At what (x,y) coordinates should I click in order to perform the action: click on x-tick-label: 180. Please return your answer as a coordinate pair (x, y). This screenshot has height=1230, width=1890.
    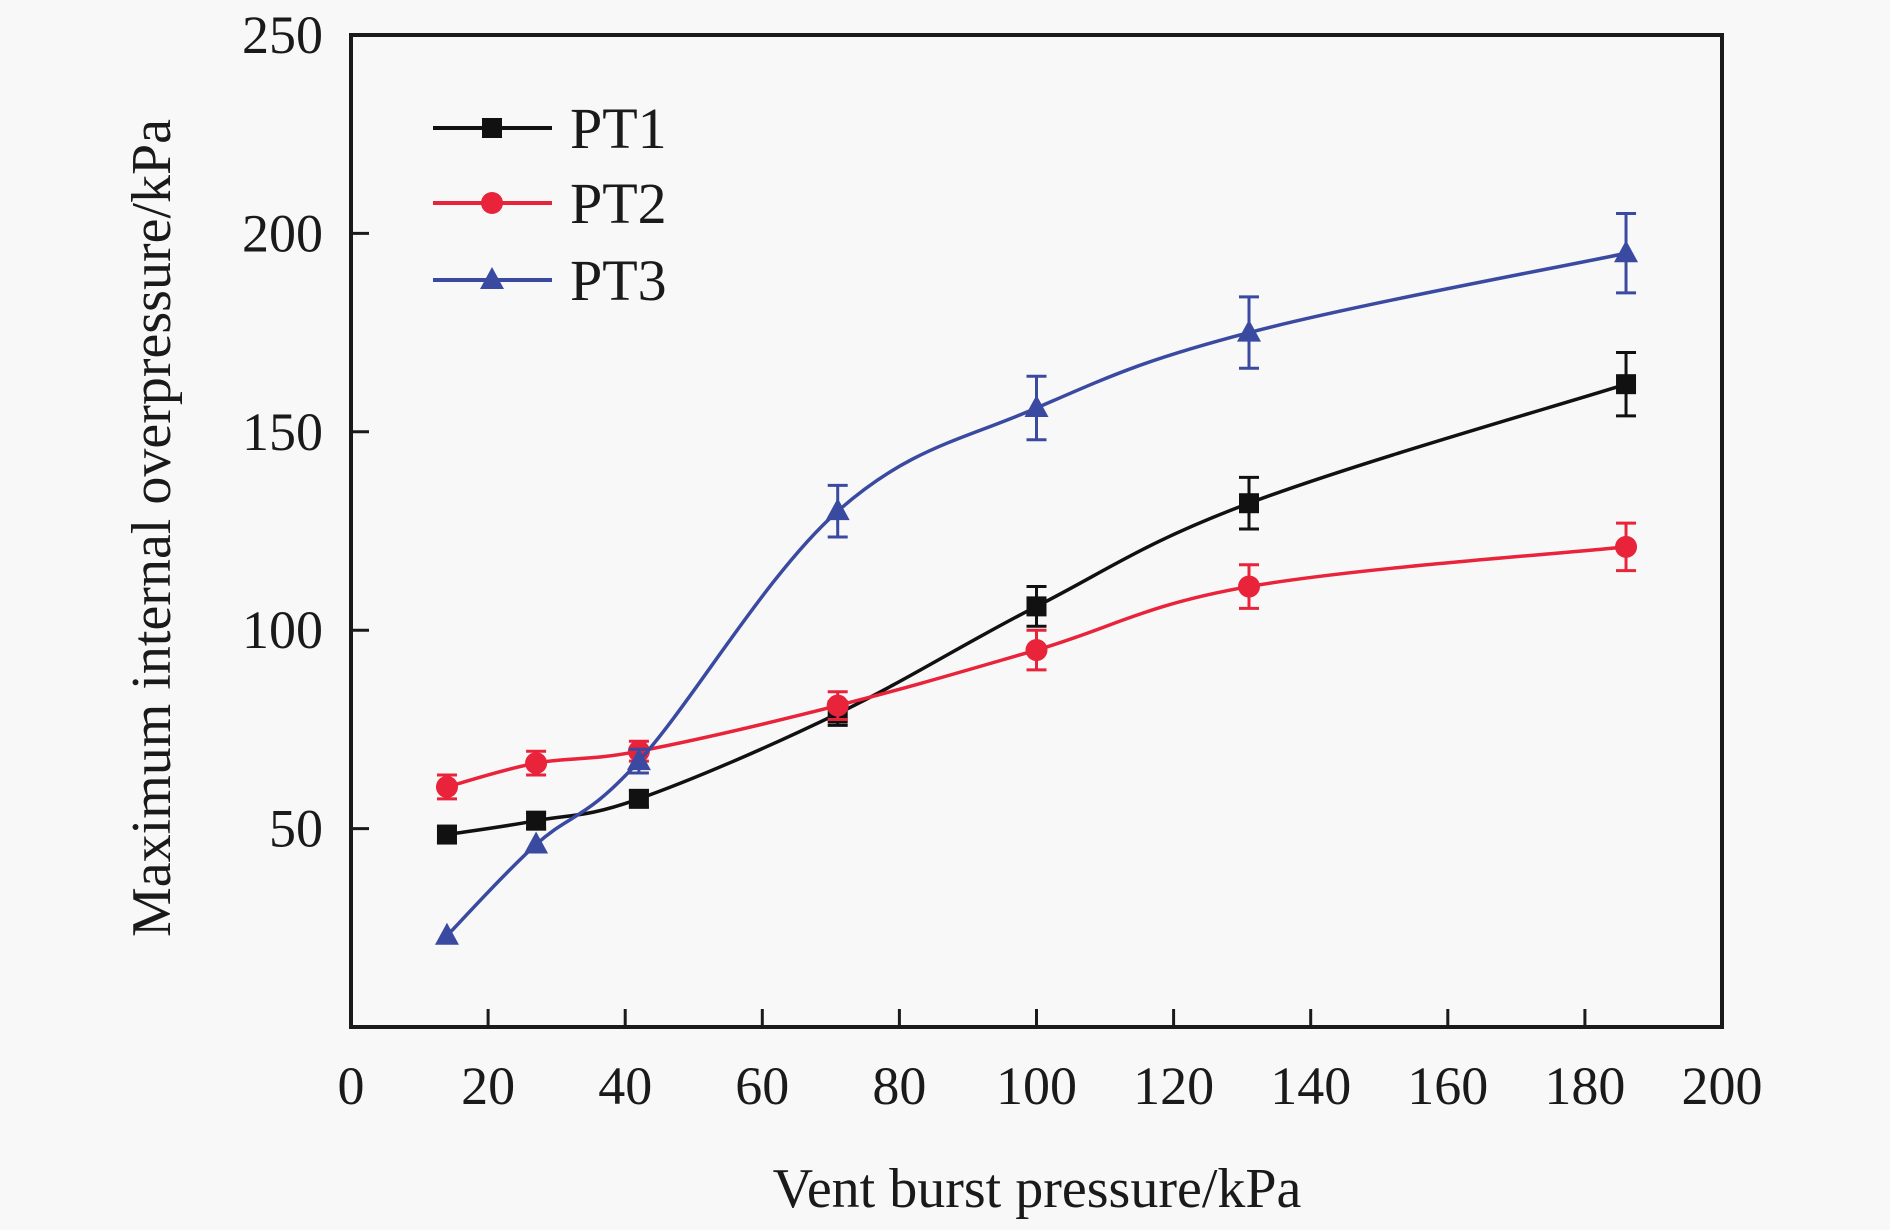
    Looking at the image, I should click on (1584, 1086).